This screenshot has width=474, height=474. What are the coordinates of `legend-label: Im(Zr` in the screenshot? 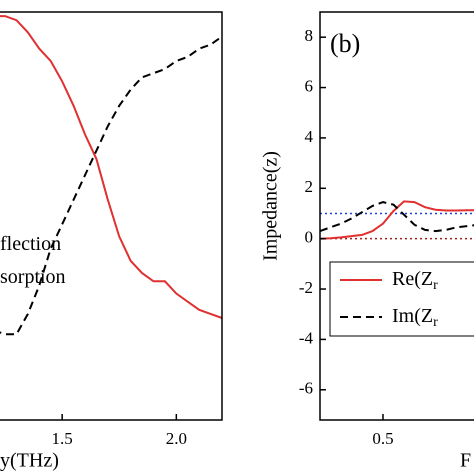 It's located at (415, 318).